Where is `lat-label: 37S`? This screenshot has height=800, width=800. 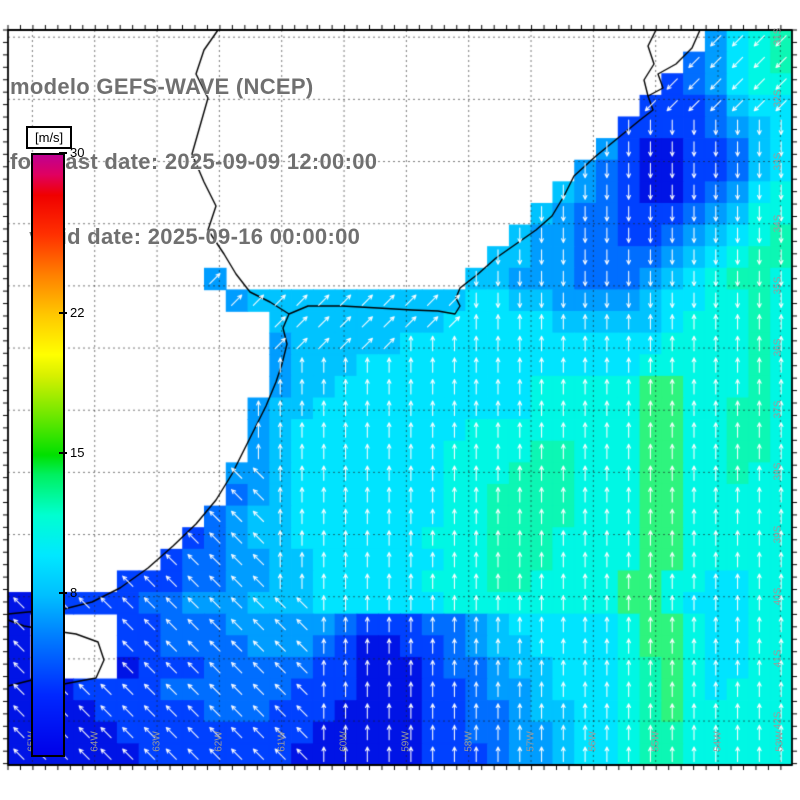
lat-label: 37S is located at coordinates (778, 409).